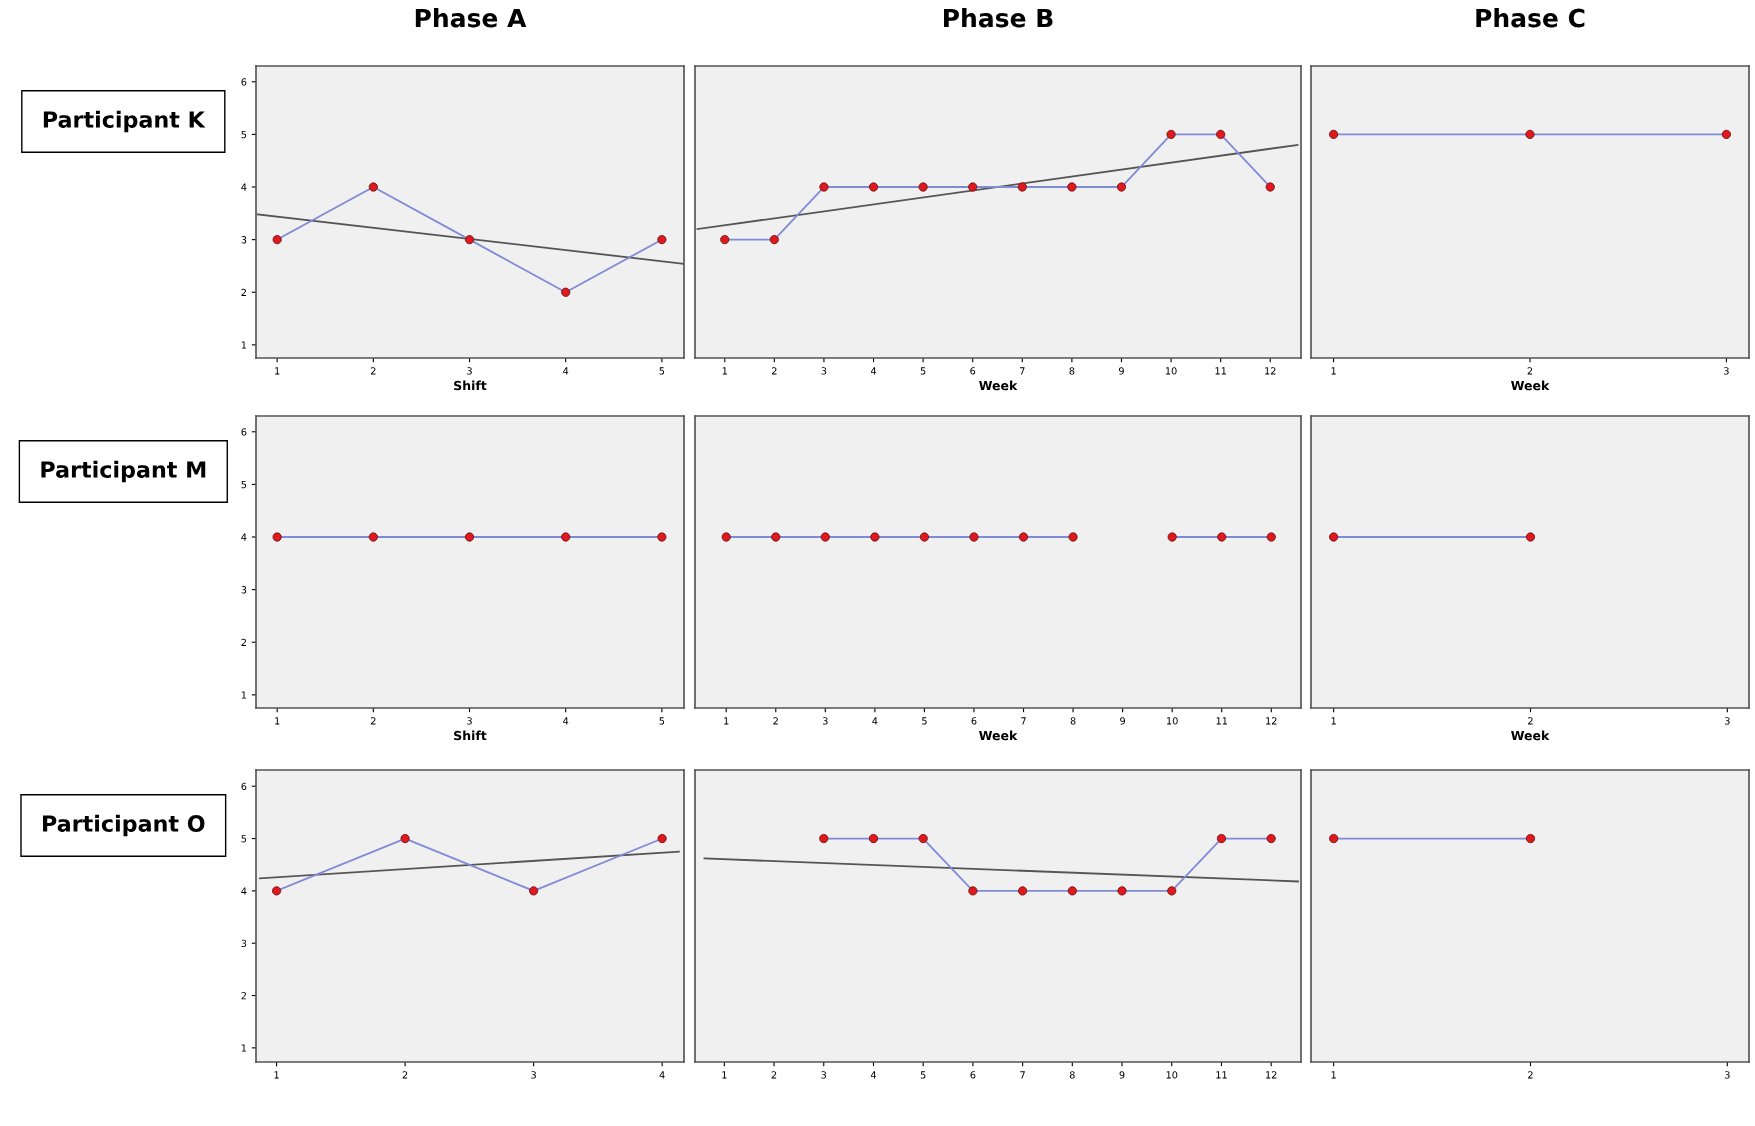  I want to click on y-axis-title: Participant M, so click(123, 471).